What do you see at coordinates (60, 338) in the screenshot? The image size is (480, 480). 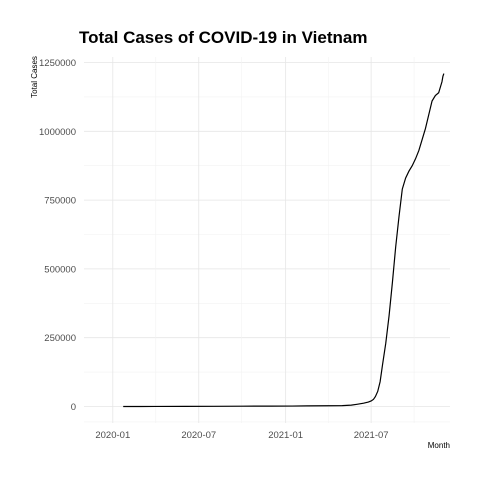 I see `y-tick-label: 250000` at bounding box center [60, 338].